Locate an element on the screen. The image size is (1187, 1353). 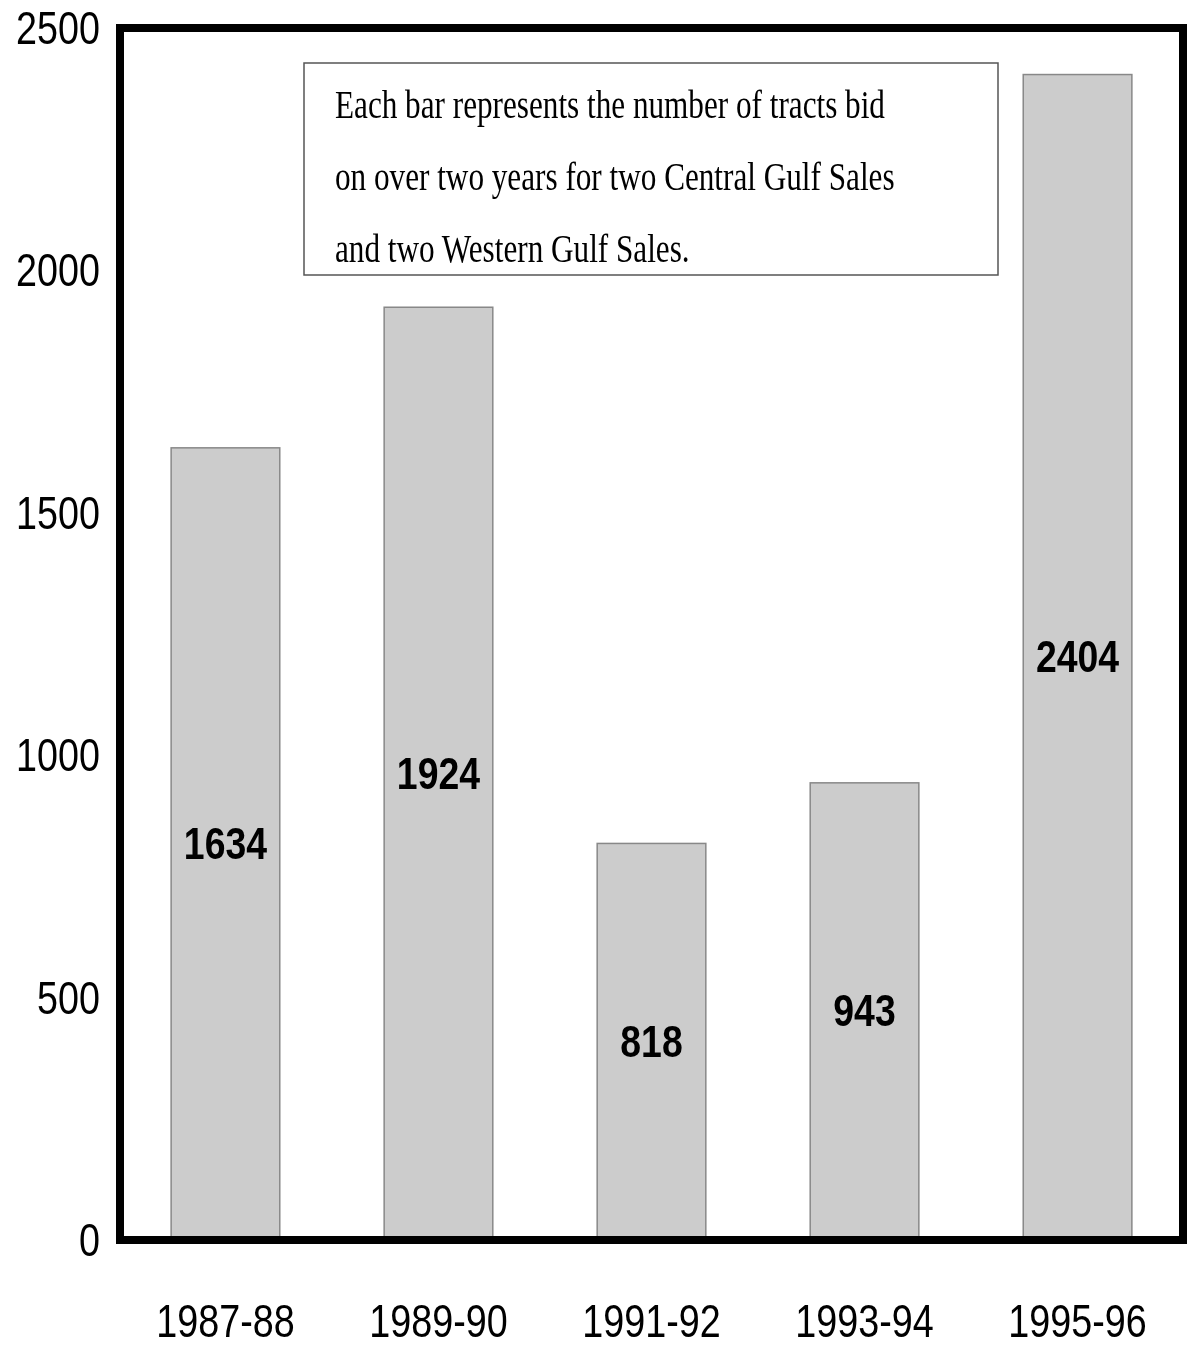
y-tick-label: 2500 is located at coordinates (58, 28).